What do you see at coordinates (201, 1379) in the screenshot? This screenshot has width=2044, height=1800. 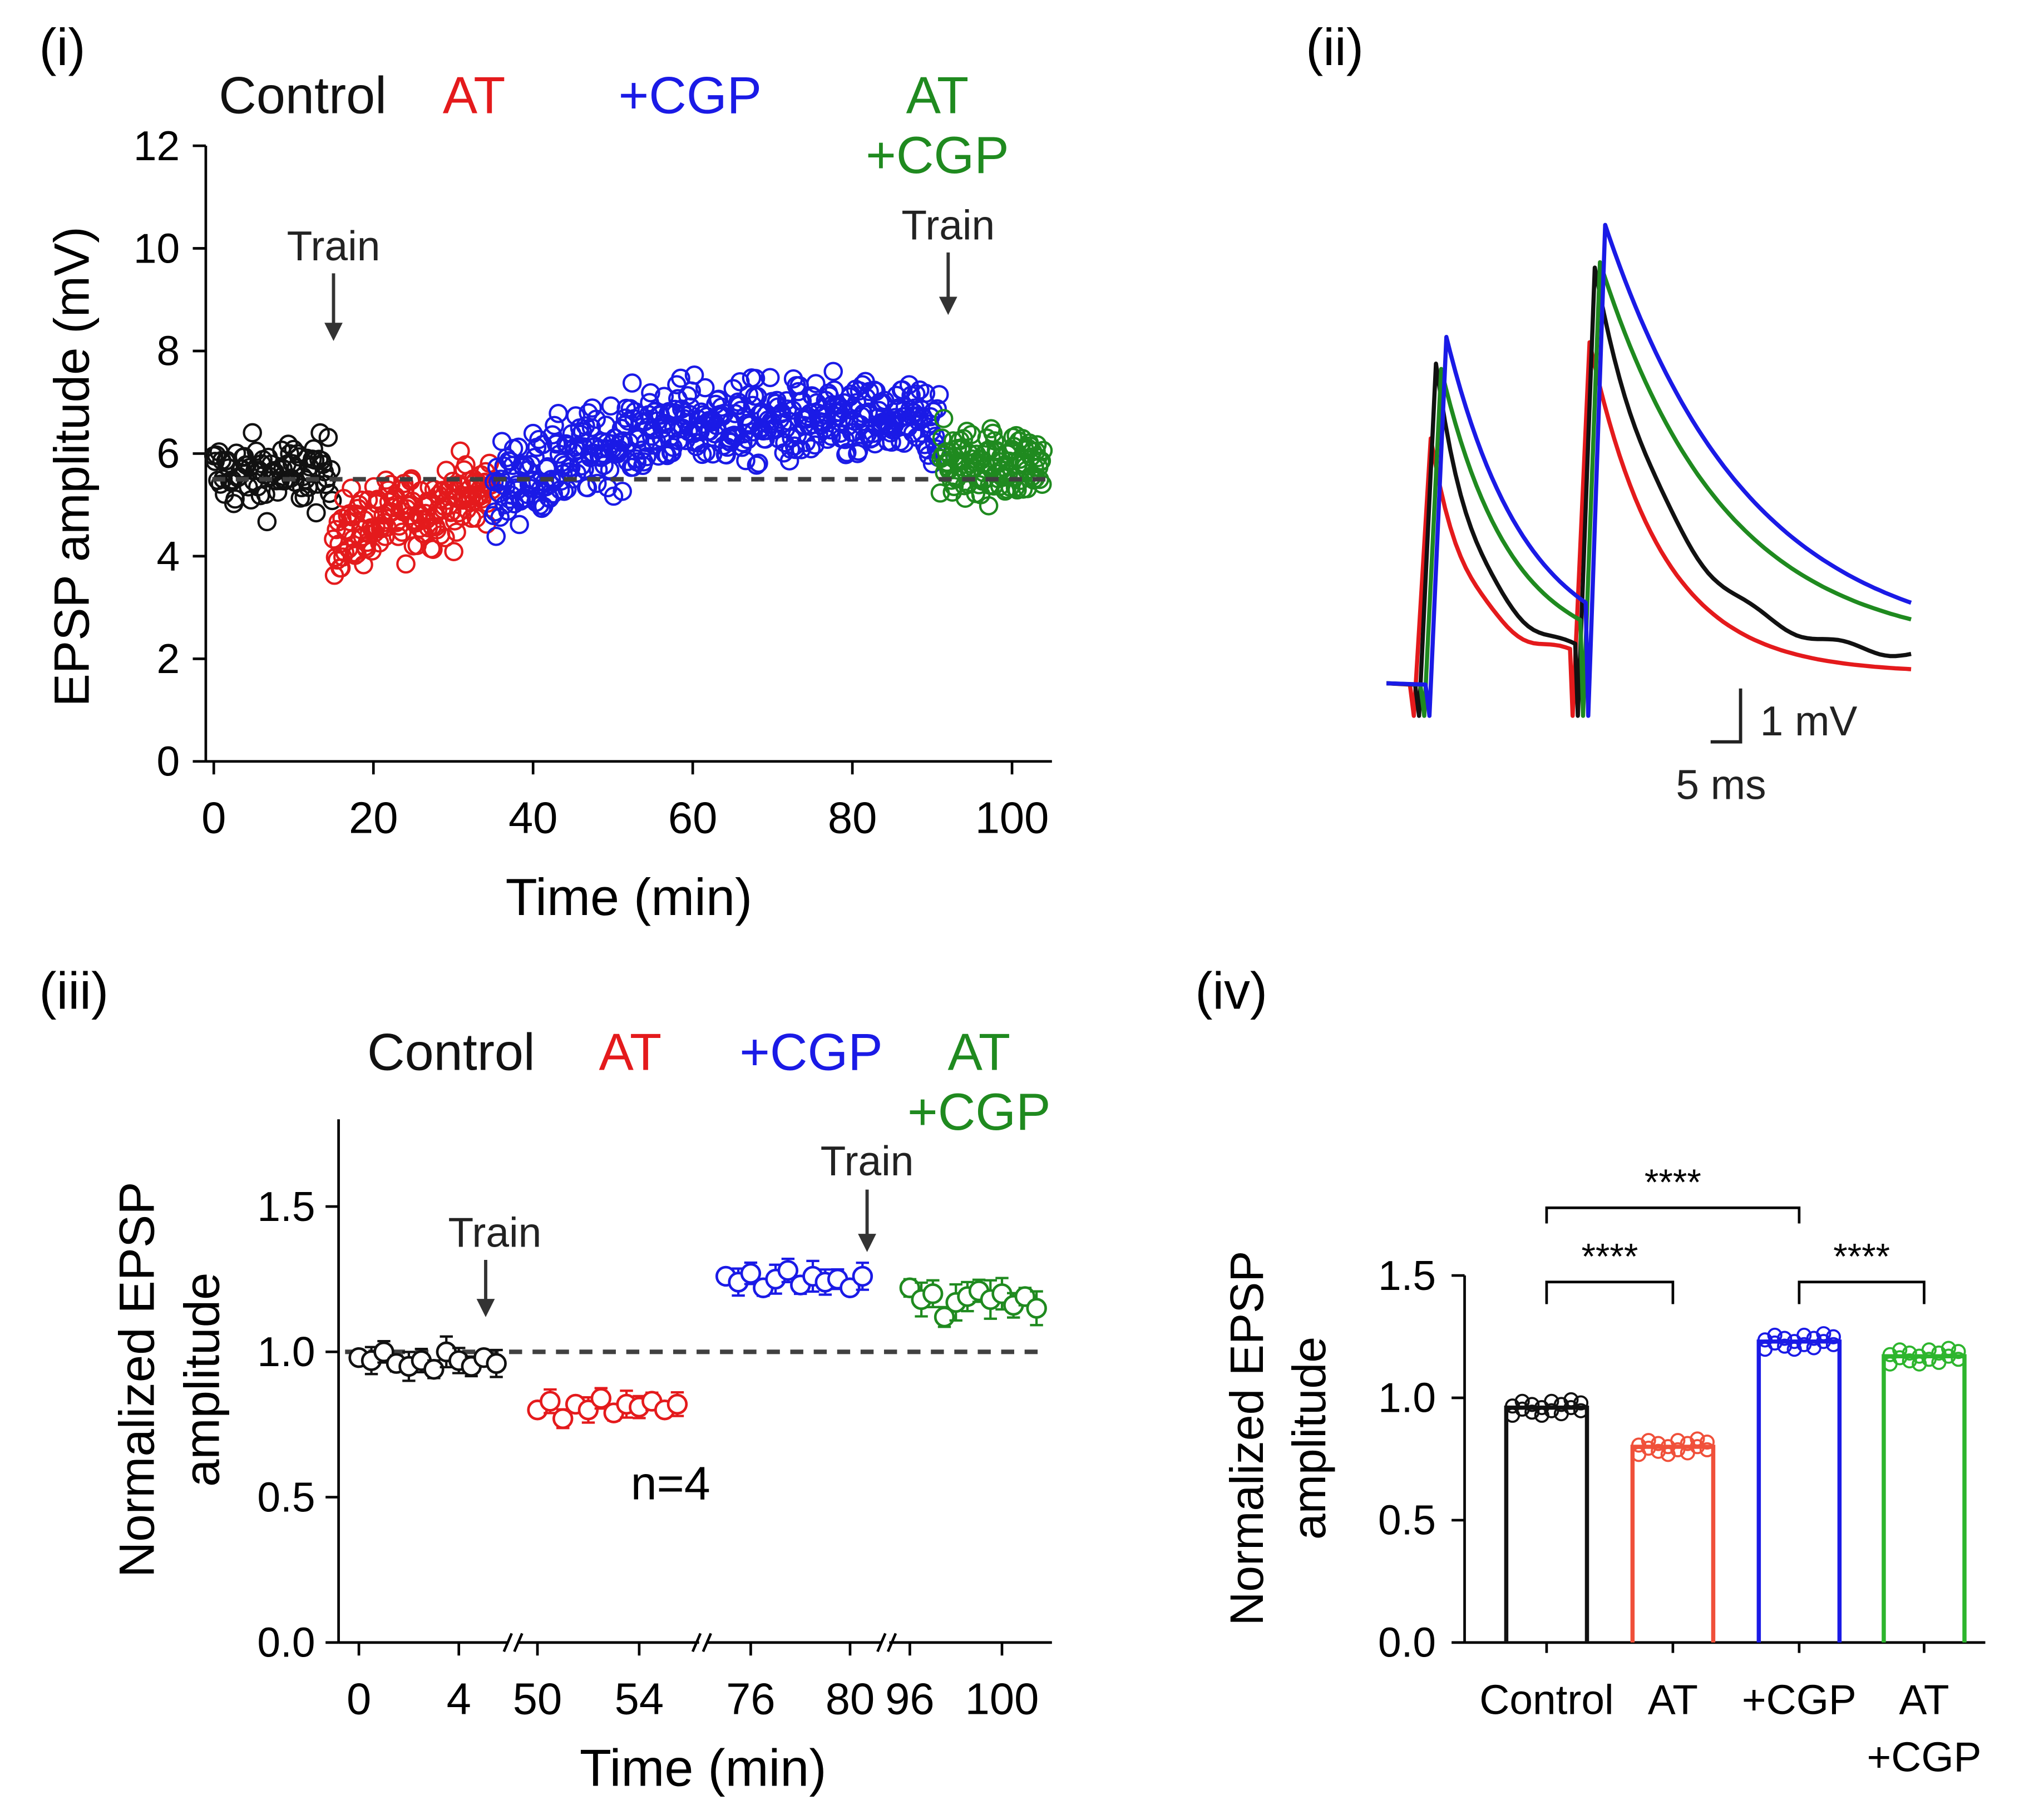 I see `y-axis-label-line2: amplitude` at bounding box center [201, 1379].